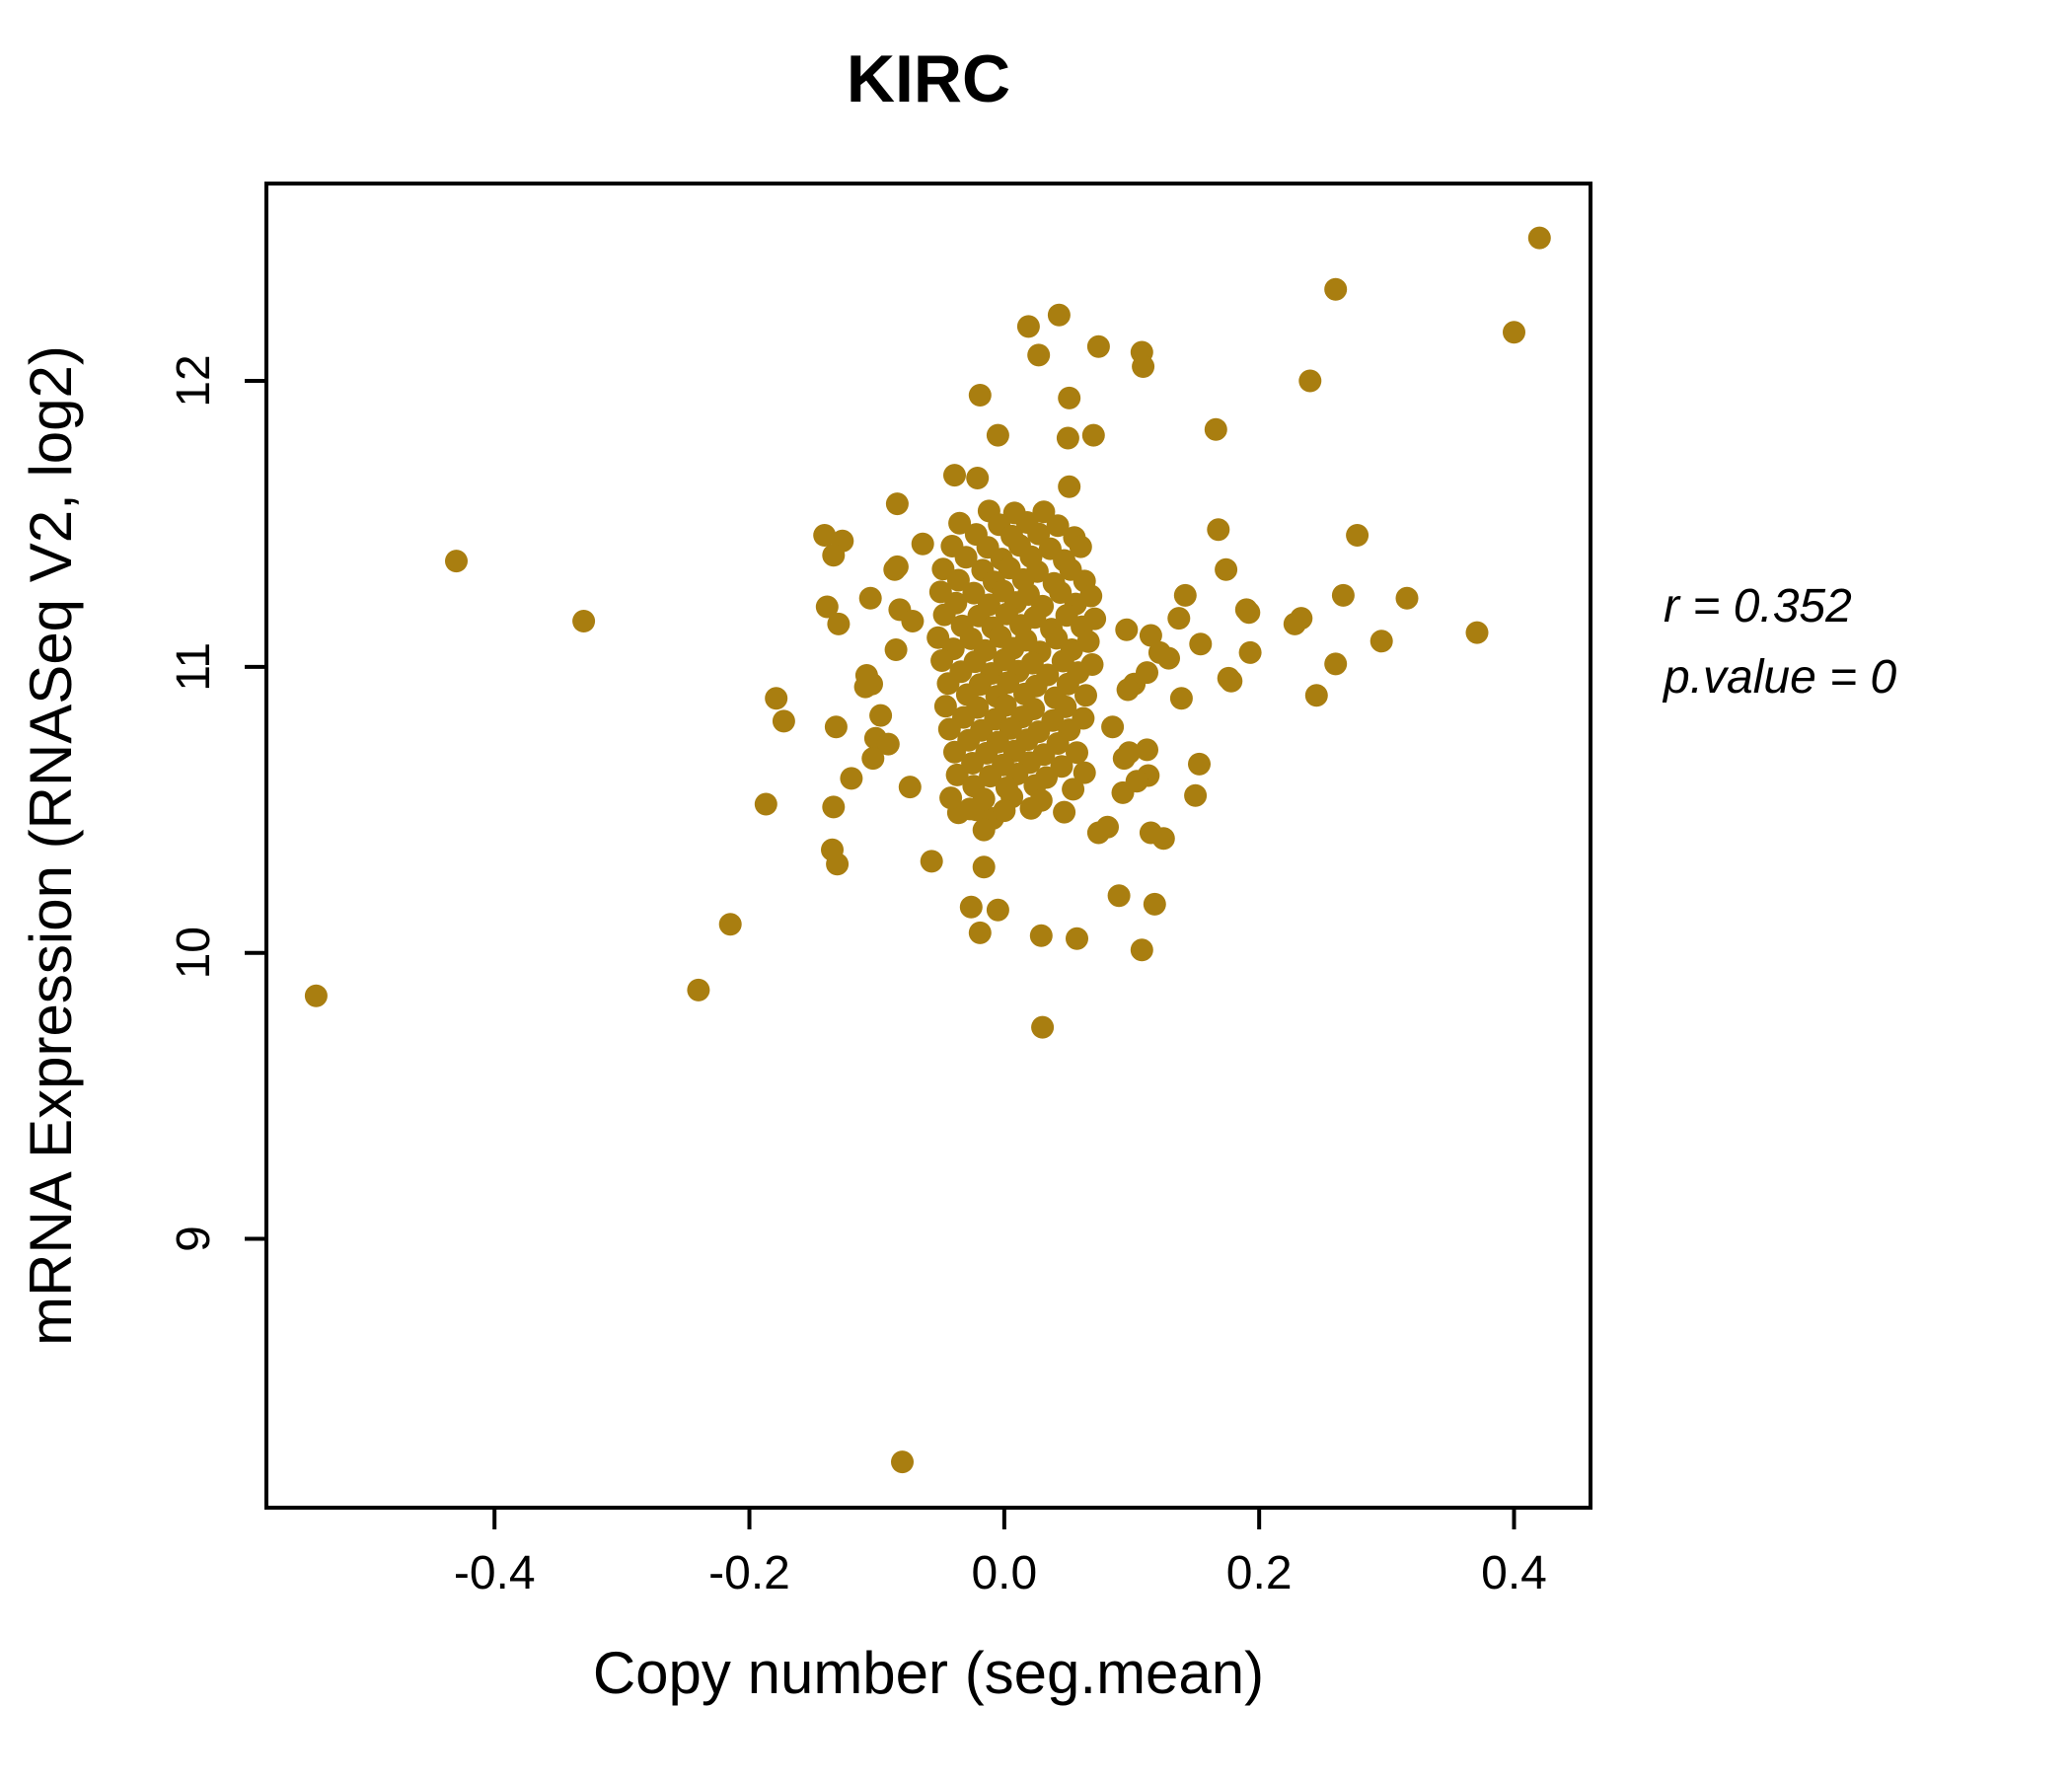  Describe the element at coordinates (1004, 1573) in the screenshot. I see `x-tick-label: 0.0` at that location.